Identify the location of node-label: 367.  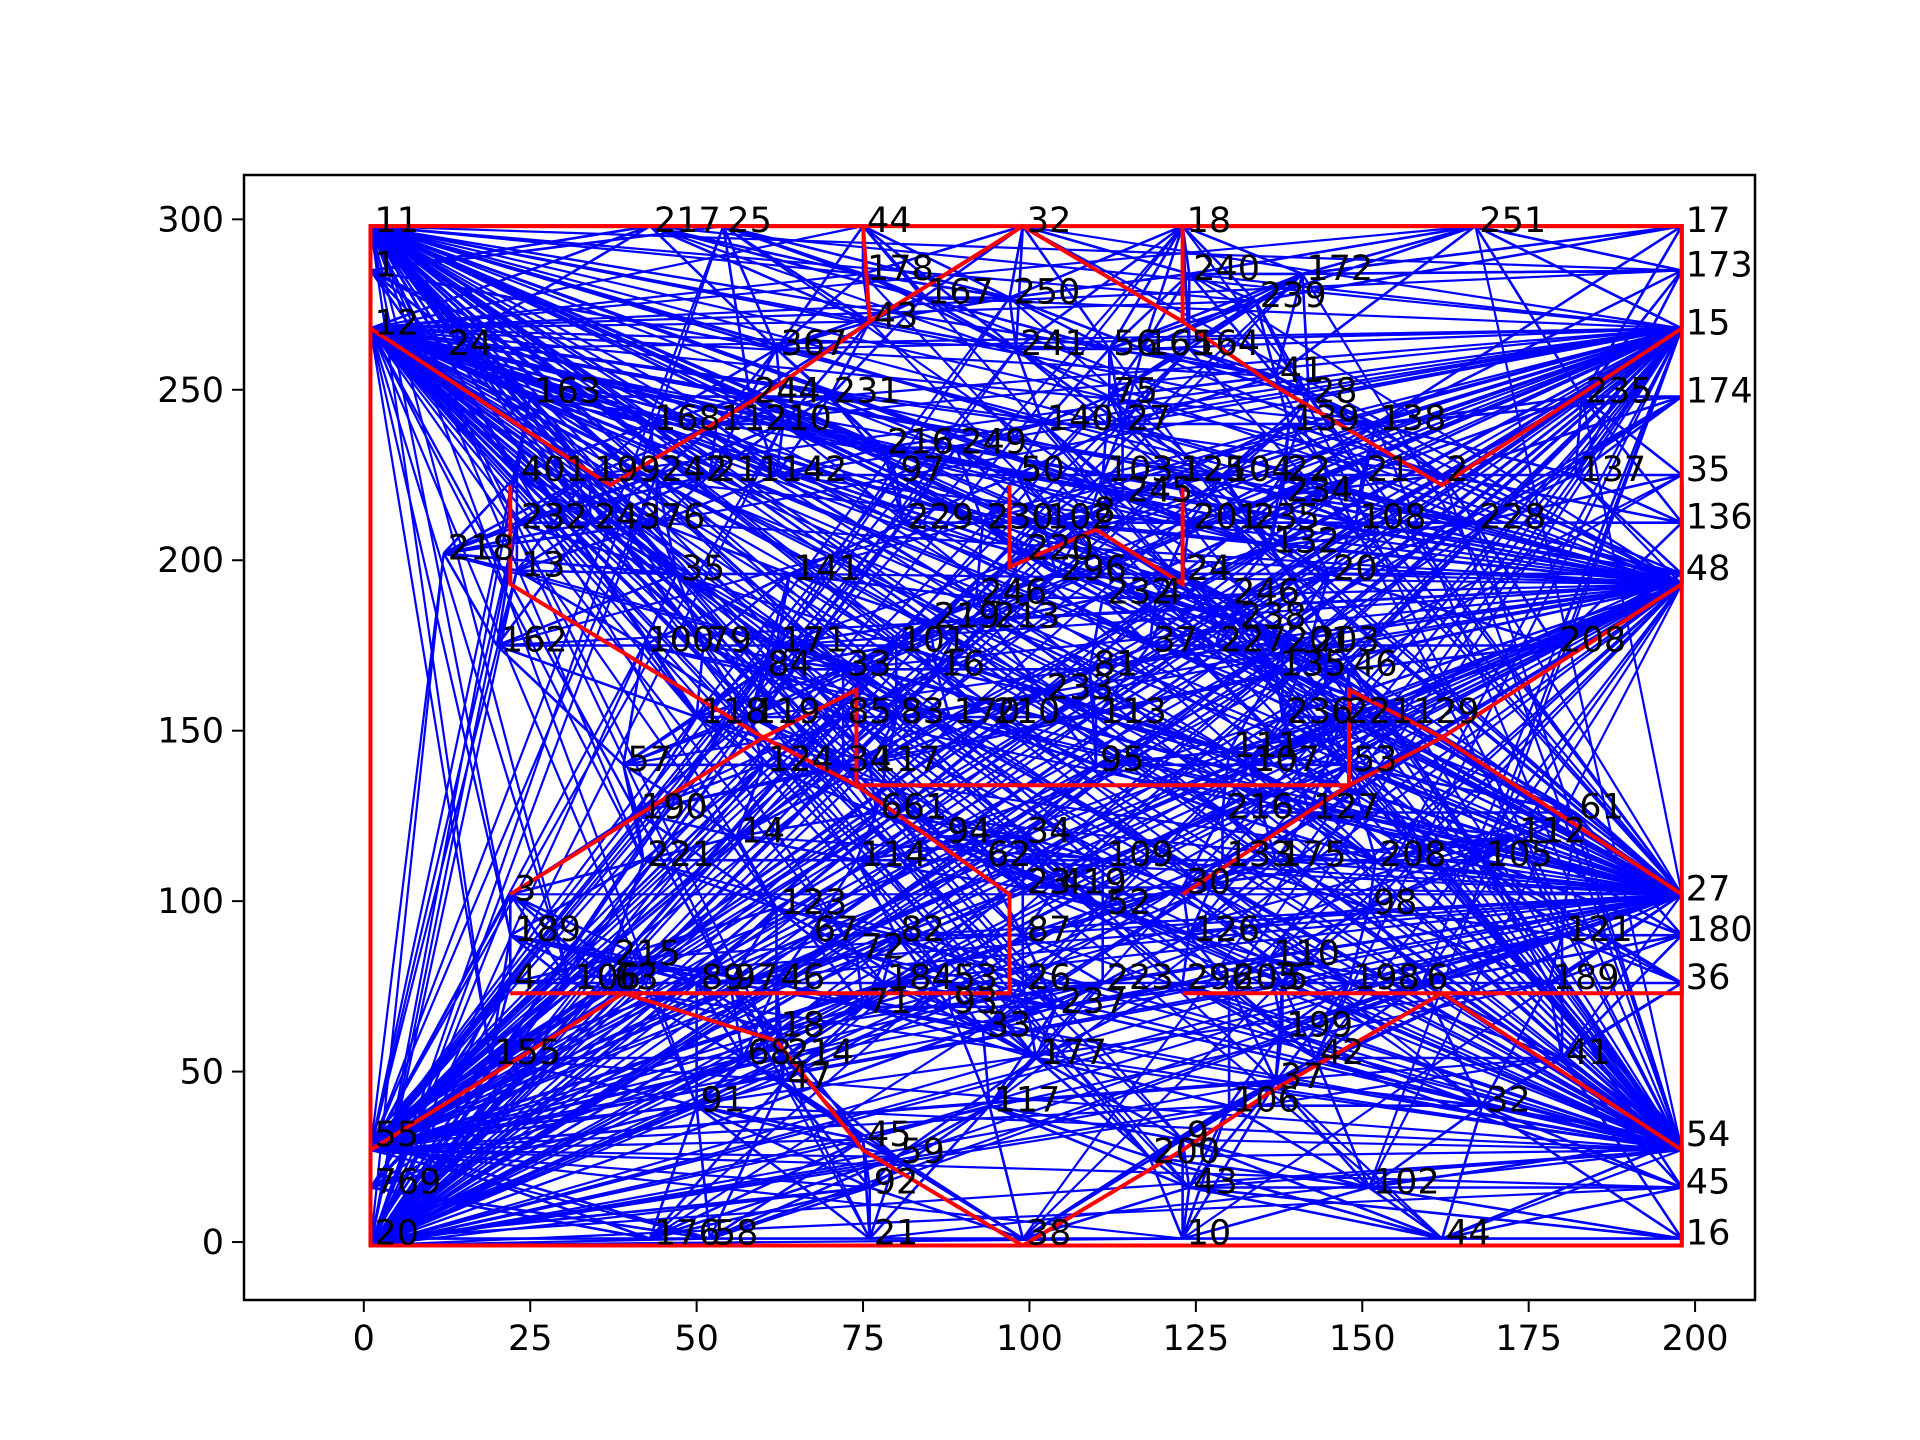
(814, 344).